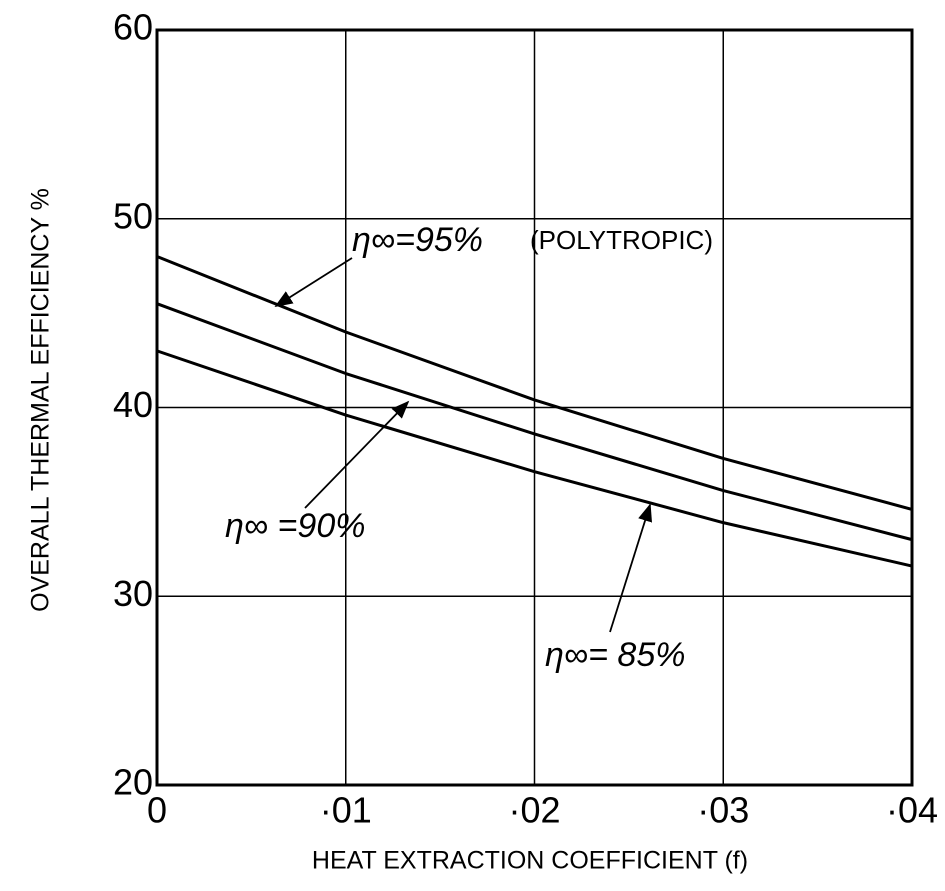  Describe the element at coordinates (41, 400) in the screenshot. I see `y-axis-label: OVERALL THERMAL EFFICIENCY %` at that location.